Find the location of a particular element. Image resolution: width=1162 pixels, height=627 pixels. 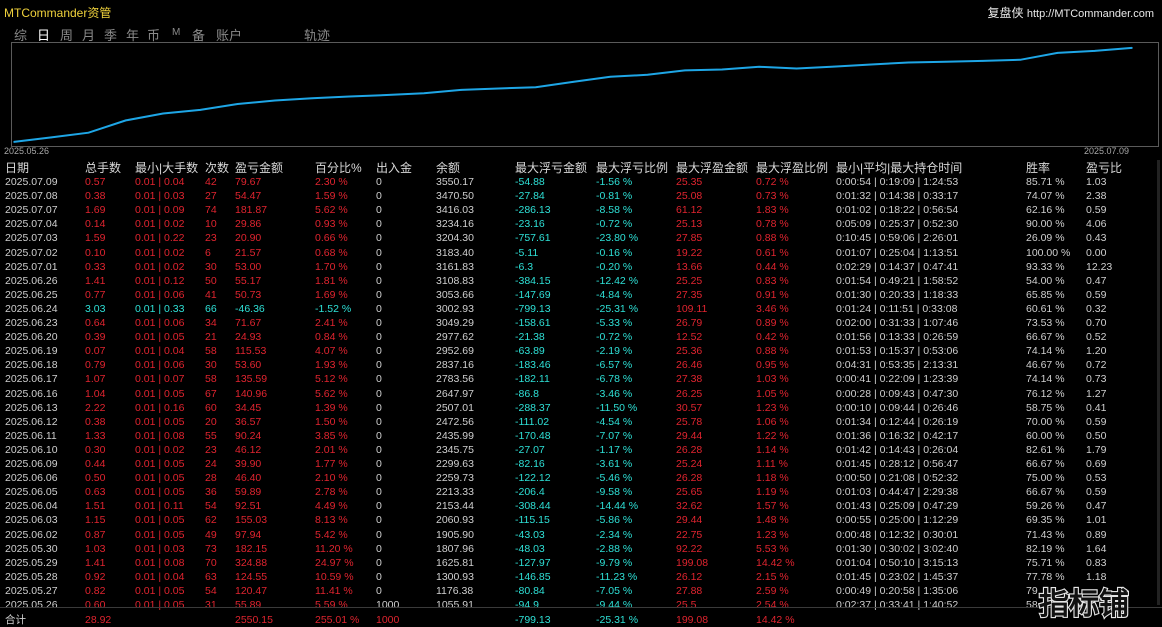

column-header: 百分比% is located at coordinates (338, 168).